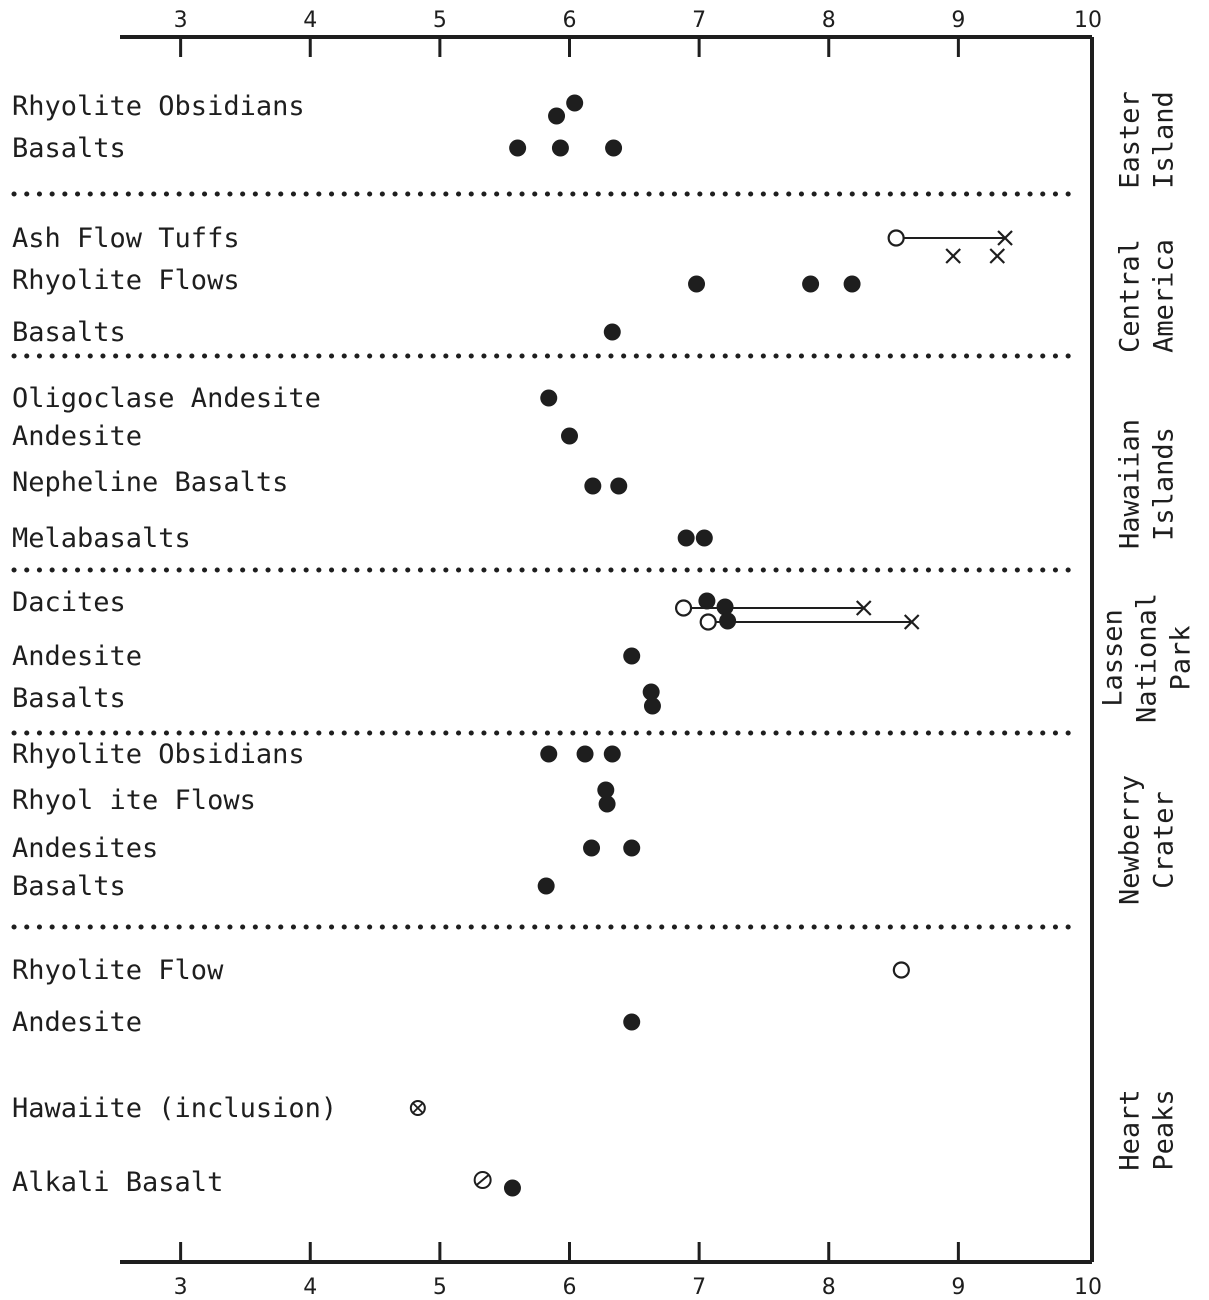  What do you see at coordinates (150, 482) in the screenshot?
I see `row-label: Nepheline Basalts` at bounding box center [150, 482].